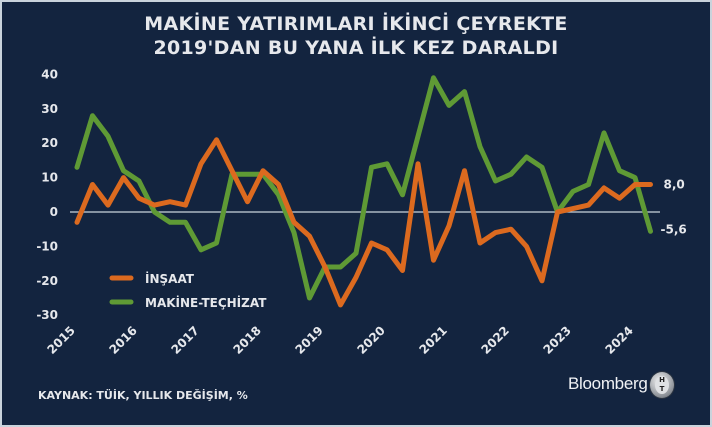 The image size is (712, 427). Describe the element at coordinates (433, 340) in the screenshot. I see `x-tick-label: 2021` at that location.